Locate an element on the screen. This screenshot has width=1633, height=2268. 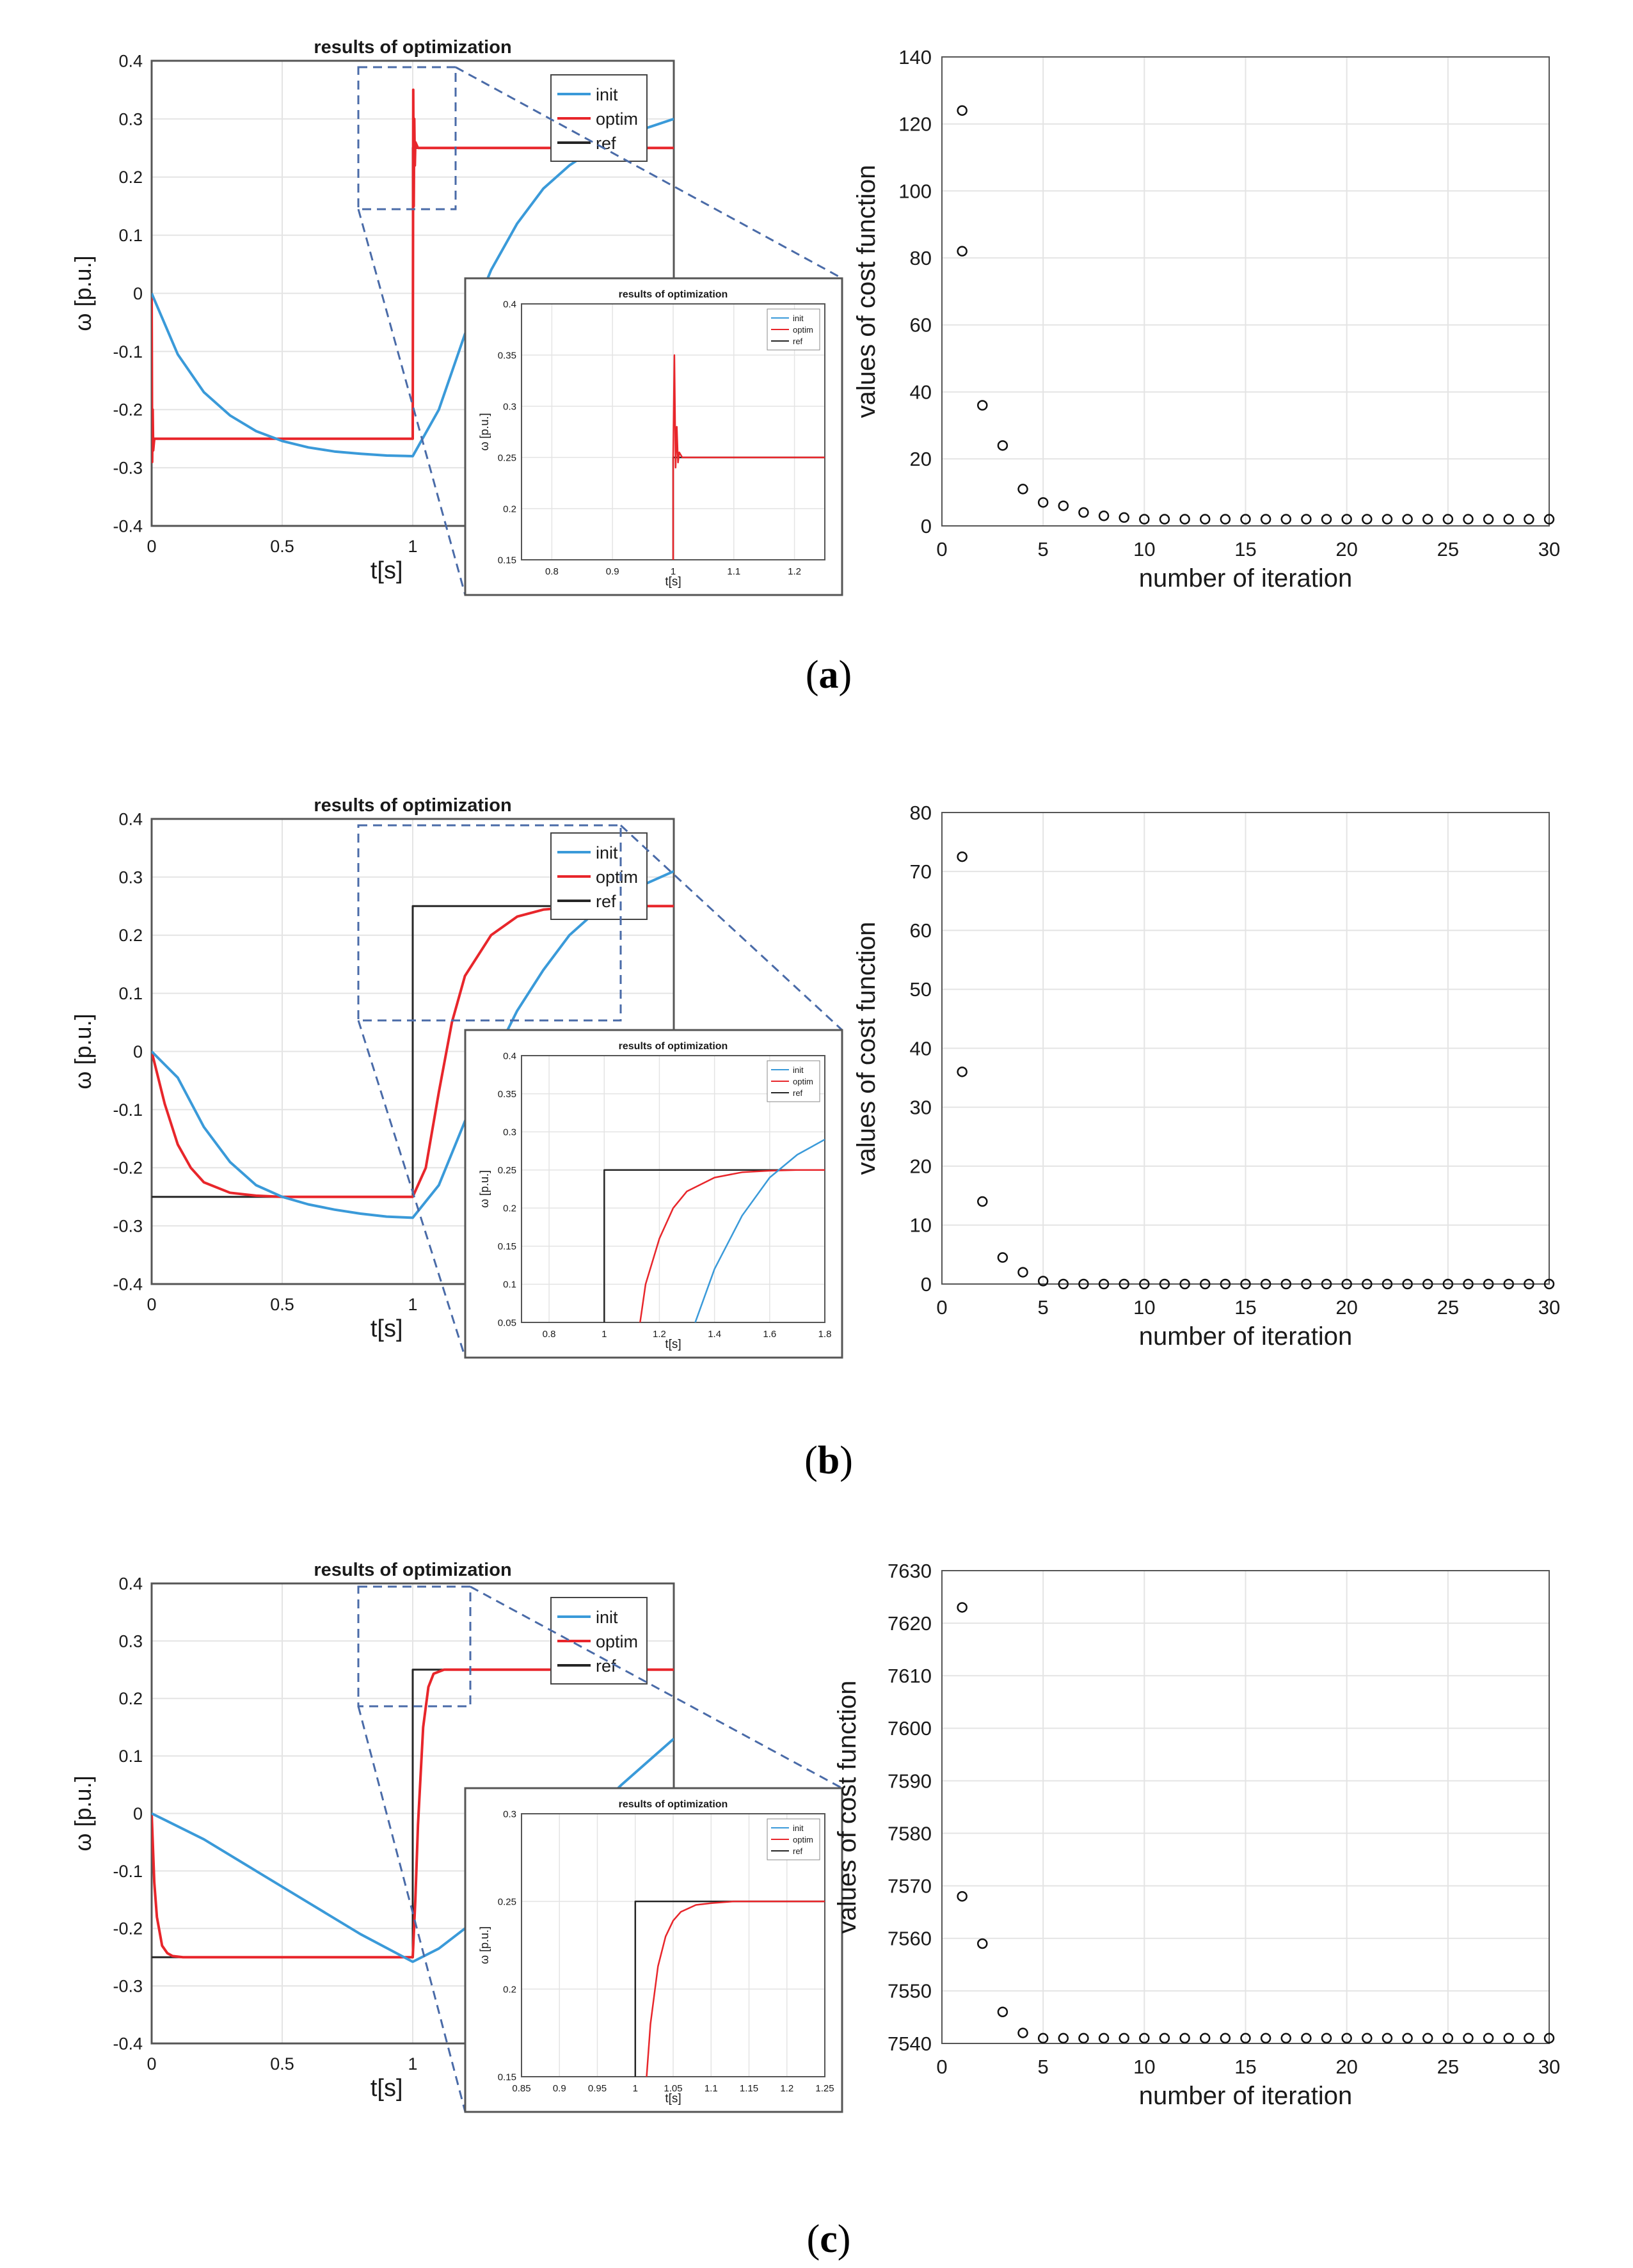
response-c-ytick-label-8: 0.4 is located at coordinates (130, 1583).